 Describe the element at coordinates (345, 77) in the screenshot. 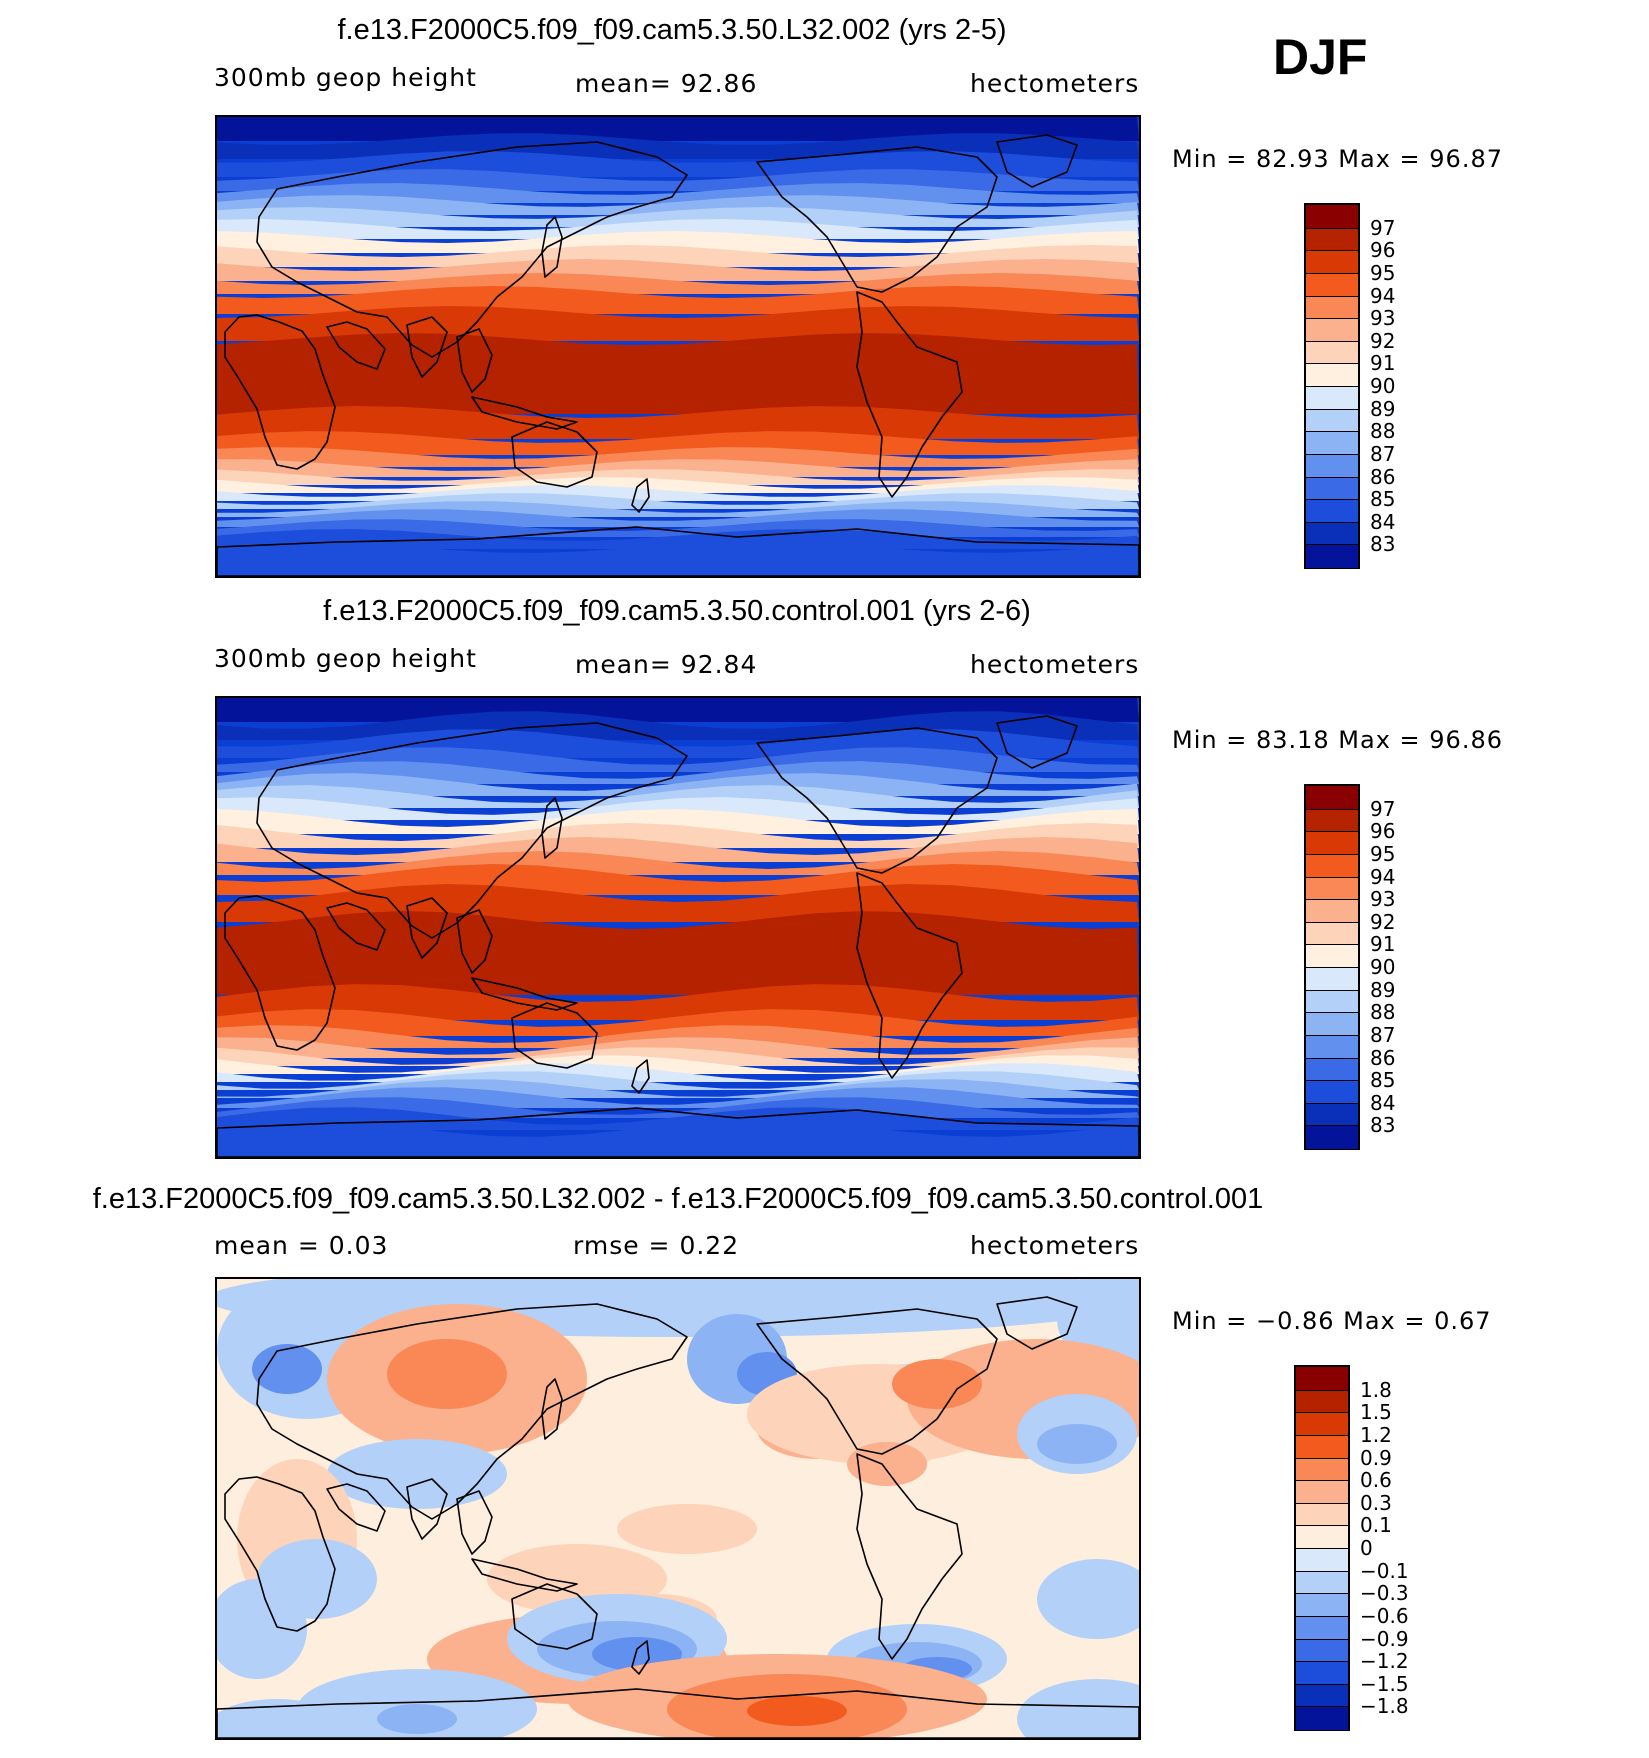

I see `panel-case-left-label: 300mb geop height` at that location.